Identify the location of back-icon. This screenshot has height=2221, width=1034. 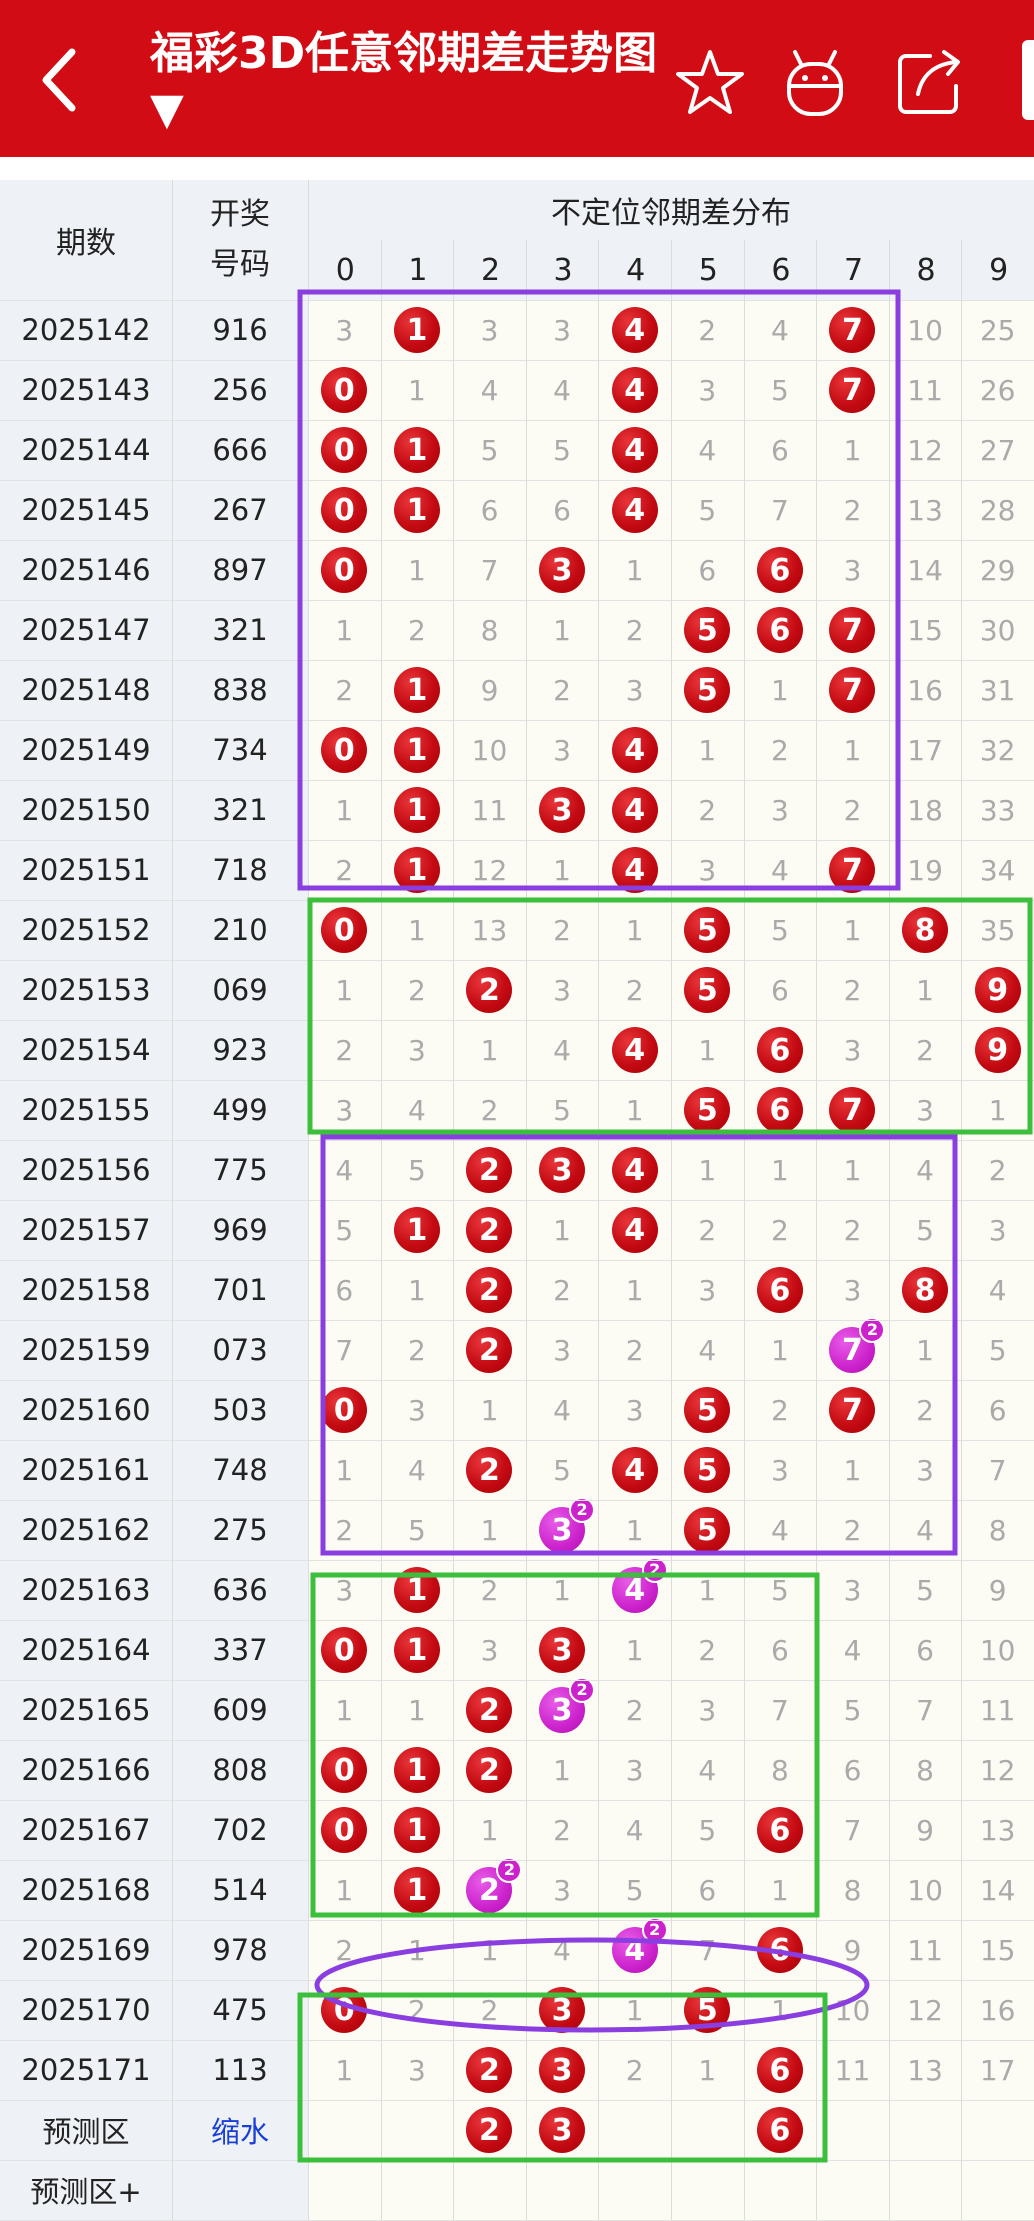
(60, 80).